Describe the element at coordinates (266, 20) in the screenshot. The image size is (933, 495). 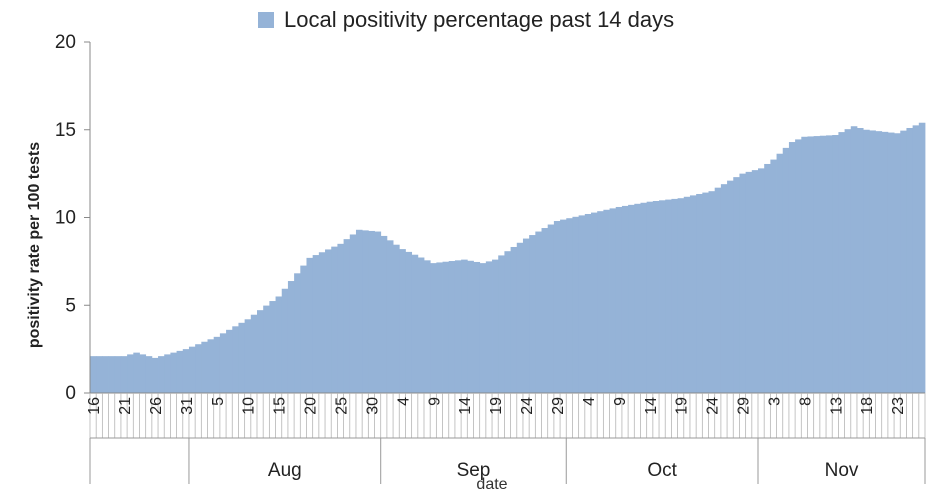
I see `legend-swatch` at that location.